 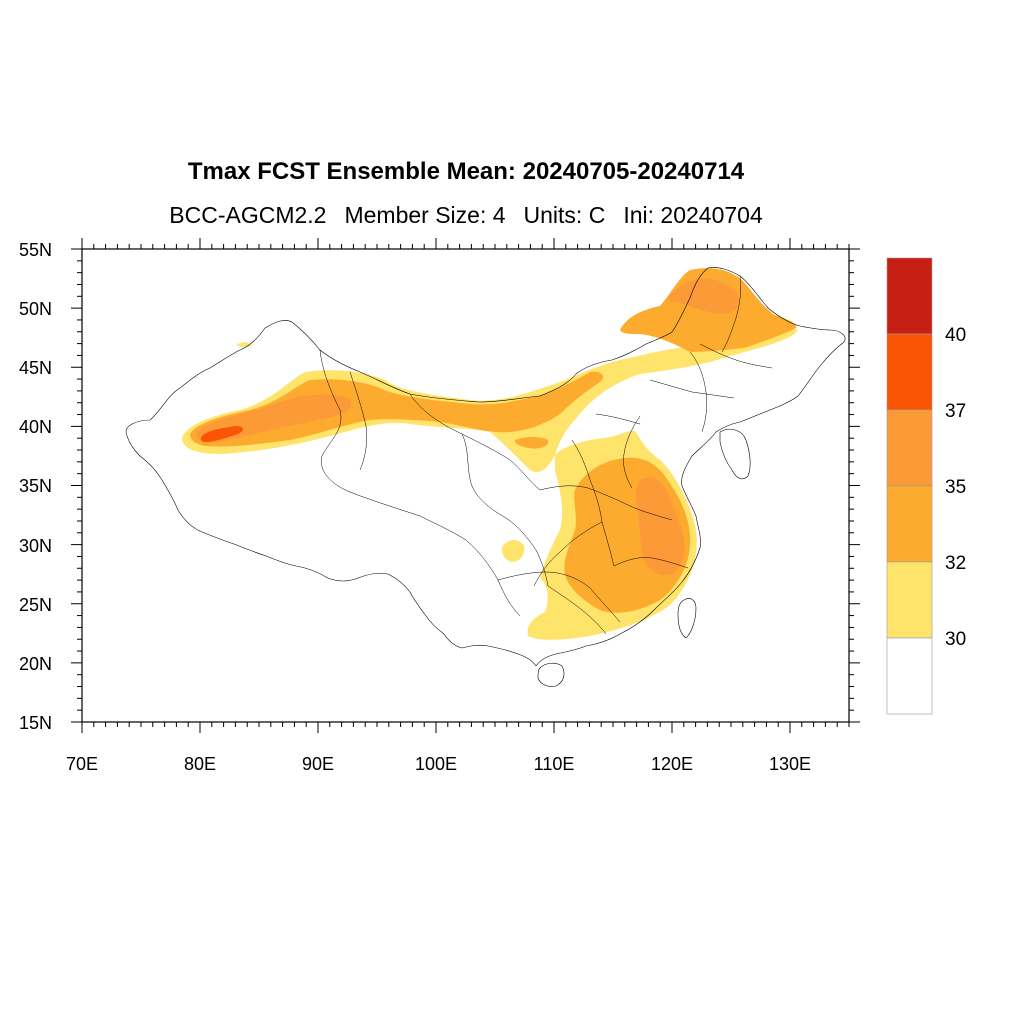 What do you see at coordinates (35, 605) in the screenshot?
I see `lat-label-25n: 25N` at bounding box center [35, 605].